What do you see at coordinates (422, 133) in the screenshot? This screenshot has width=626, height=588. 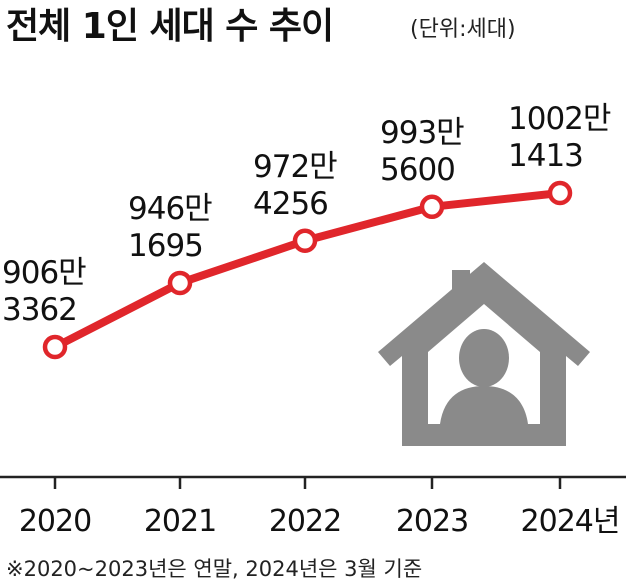 I see `data-label-2023-line1: 993만` at bounding box center [422, 133].